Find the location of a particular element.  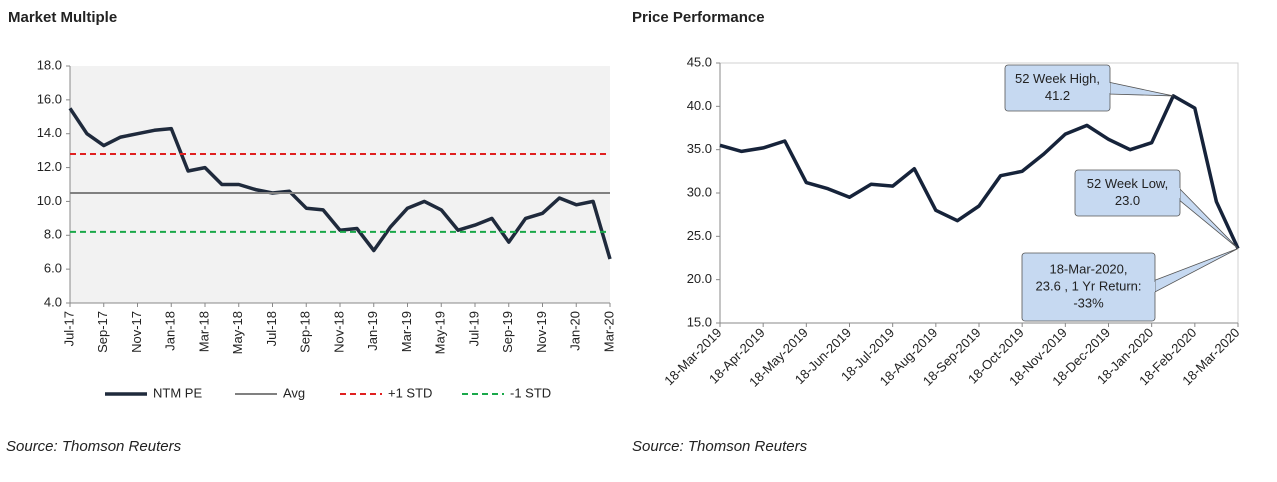

callout: 52 Week Low, 23.0 is located at coordinates (1156, 209).